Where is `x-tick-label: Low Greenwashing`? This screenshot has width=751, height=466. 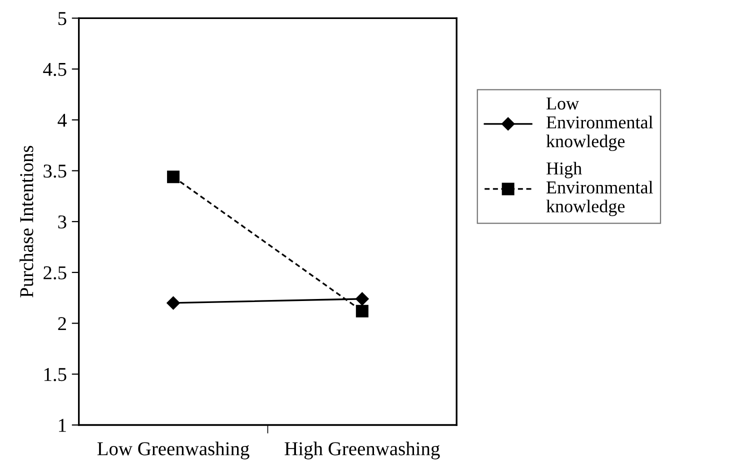
x-tick-label: Low Greenwashing is located at coordinates (173, 451).